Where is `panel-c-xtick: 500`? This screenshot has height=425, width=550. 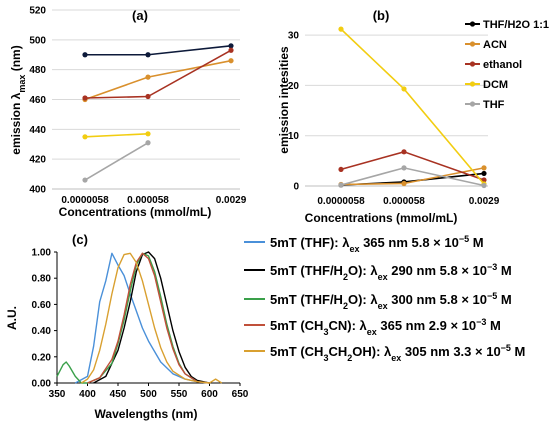 panel-c-xtick: 500 is located at coordinates (148, 394).